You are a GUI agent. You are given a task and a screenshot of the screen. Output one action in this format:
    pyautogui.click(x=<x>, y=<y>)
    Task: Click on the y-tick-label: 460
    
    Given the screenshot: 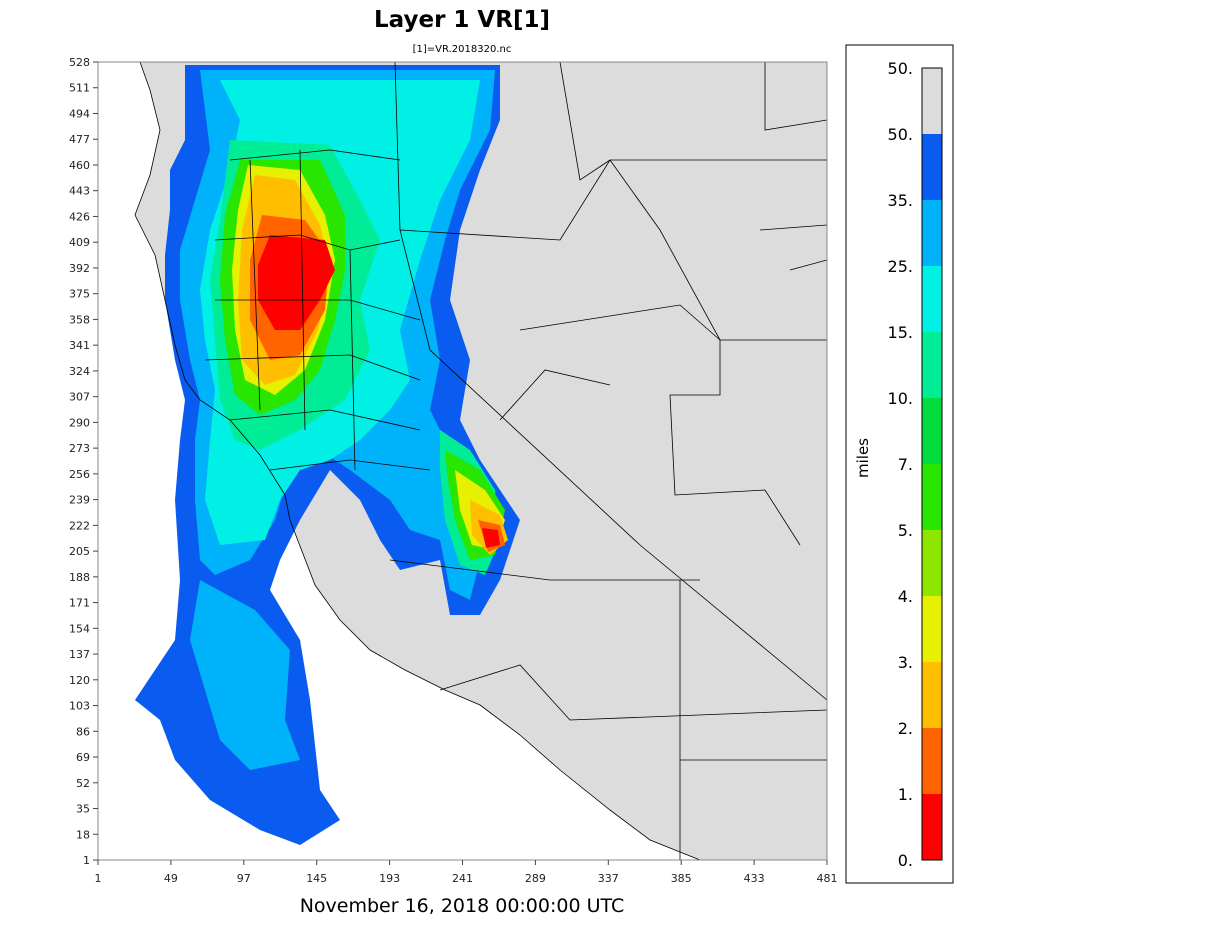 What is the action you would take?
    pyautogui.click(x=79, y=165)
    